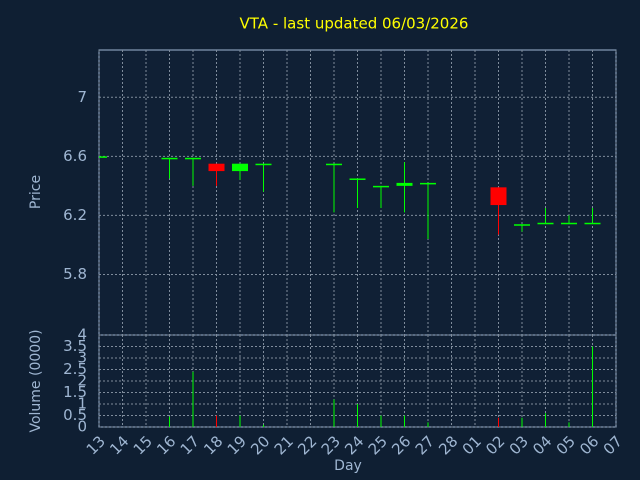  I want to click on x-tick-label: 23, so click(331, 445).